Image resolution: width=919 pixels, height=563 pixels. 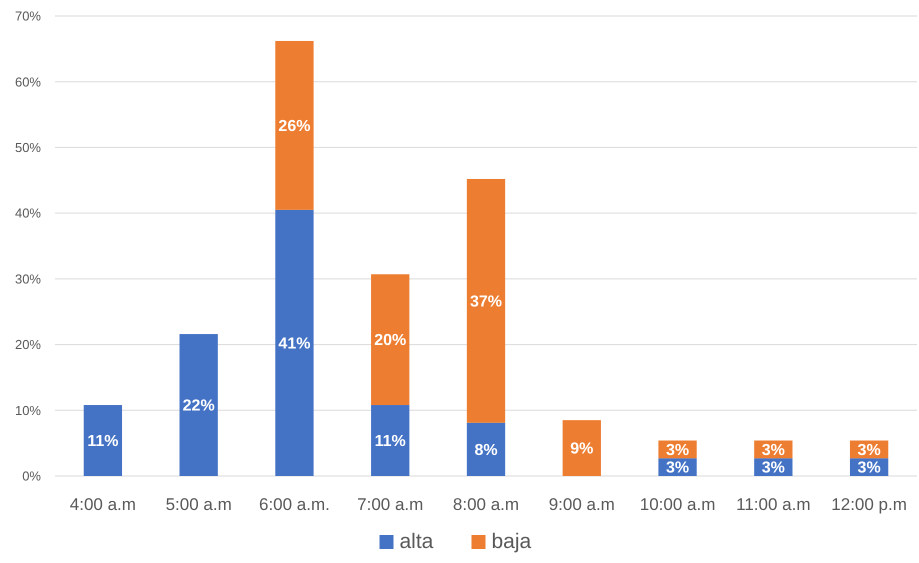 What do you see at coordinates (28, 213) in the screenshot?
I see `y-tick-label: 40%` at bounding box center [28, 213].